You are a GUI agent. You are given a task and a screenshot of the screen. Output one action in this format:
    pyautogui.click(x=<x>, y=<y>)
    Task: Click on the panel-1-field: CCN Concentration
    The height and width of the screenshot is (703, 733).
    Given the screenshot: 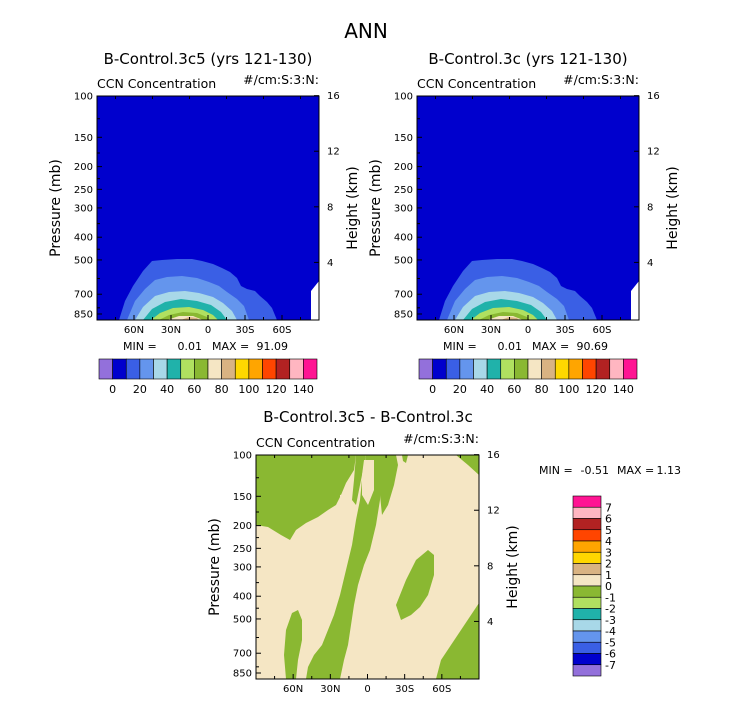 What is the action you would take?
    pyautogui.click(x=156, y=83)
    